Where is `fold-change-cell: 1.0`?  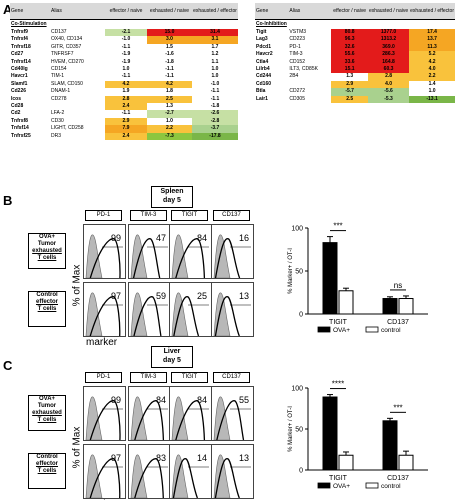
fold-change-cell: 1.0 is located at coordinates (126, 70).